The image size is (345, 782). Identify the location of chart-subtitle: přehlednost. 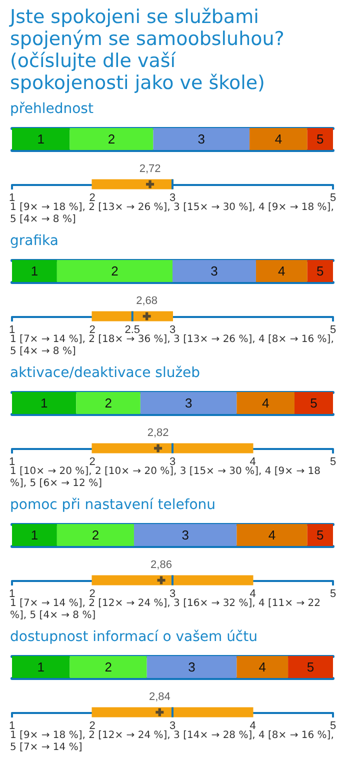
(51, 109).